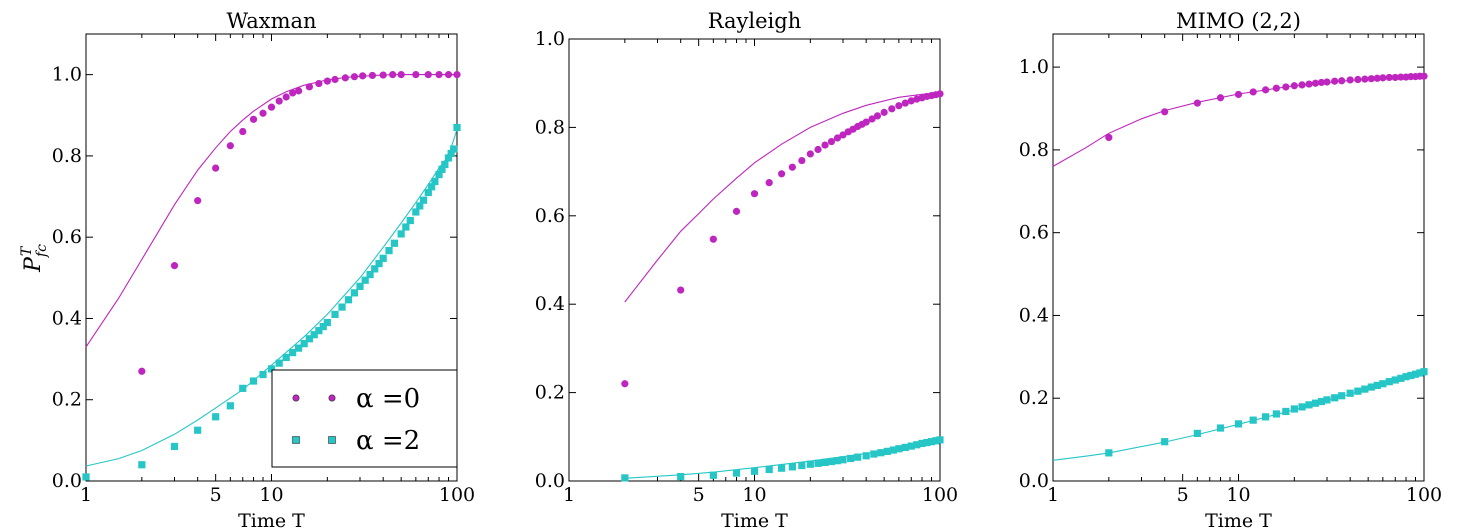 This screenshot has width=1461, height=531. Describe the element at coordinates (1238, 21) in the screenshot. I see `chart-title: MIMO (2,2)` at that location.